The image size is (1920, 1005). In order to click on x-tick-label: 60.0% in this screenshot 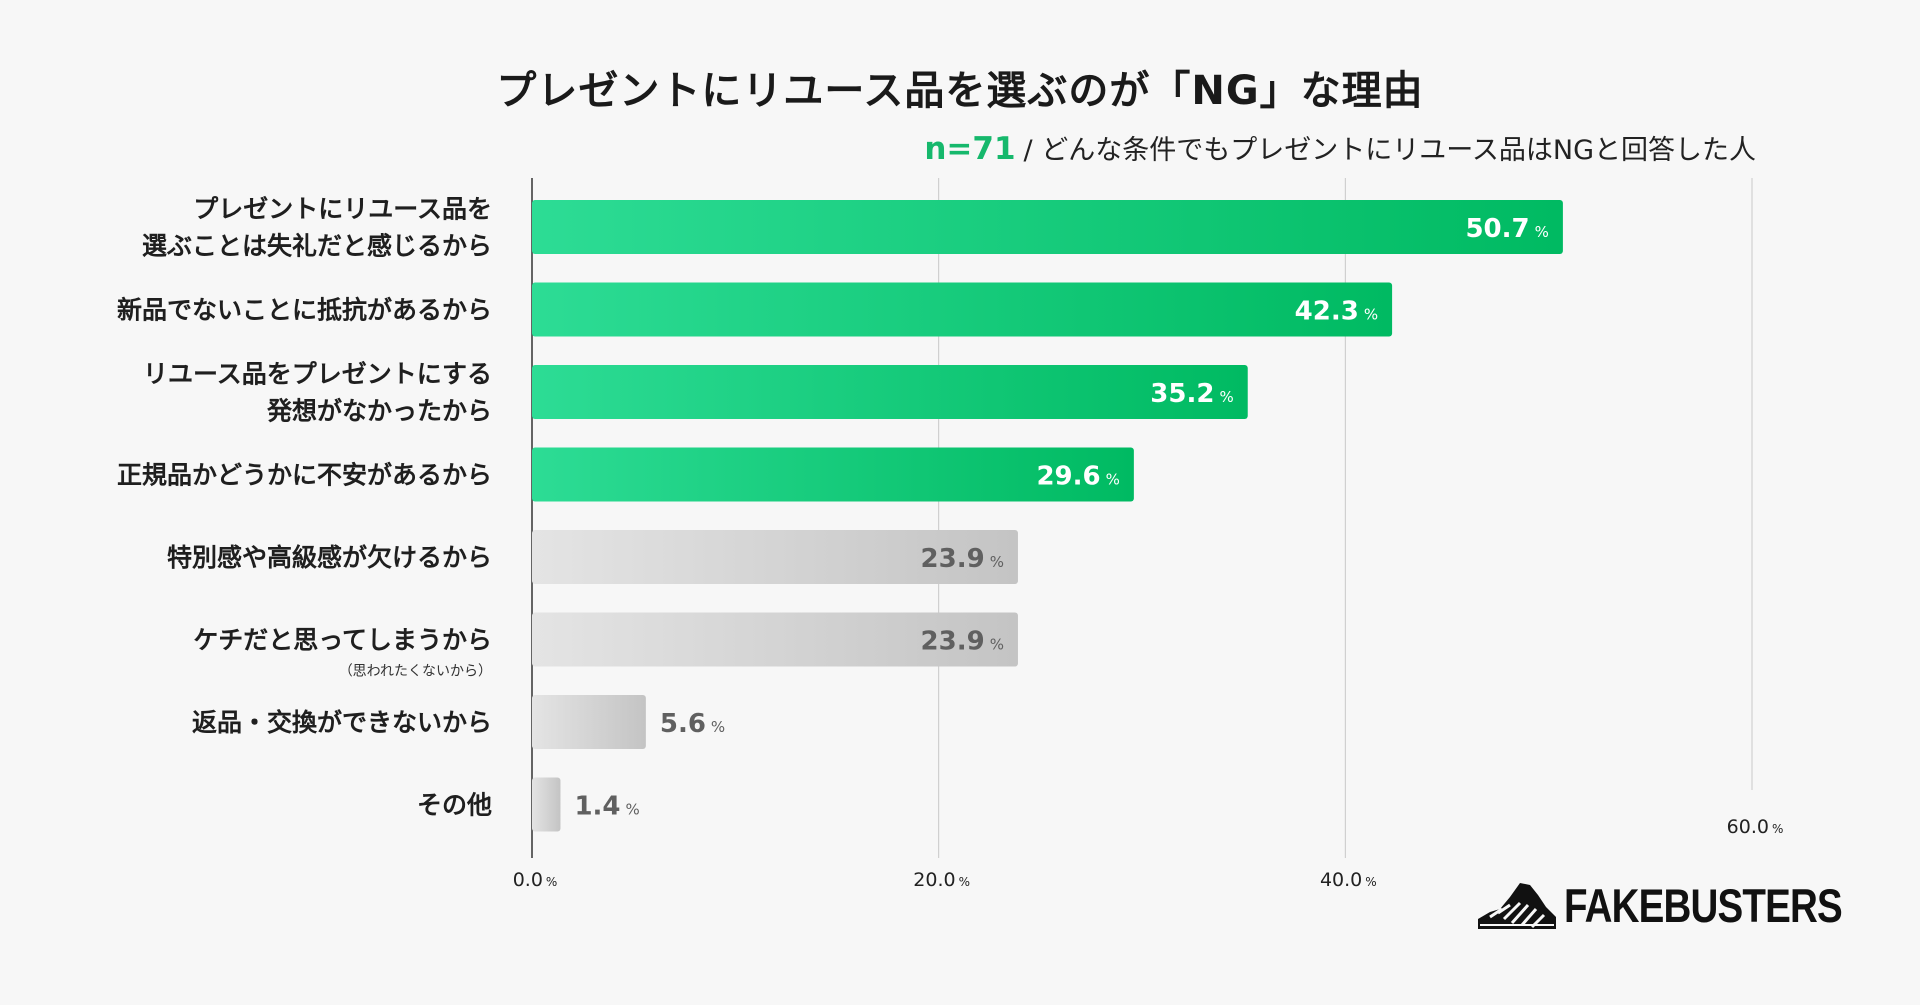, I will do `click(1755, 827)`.